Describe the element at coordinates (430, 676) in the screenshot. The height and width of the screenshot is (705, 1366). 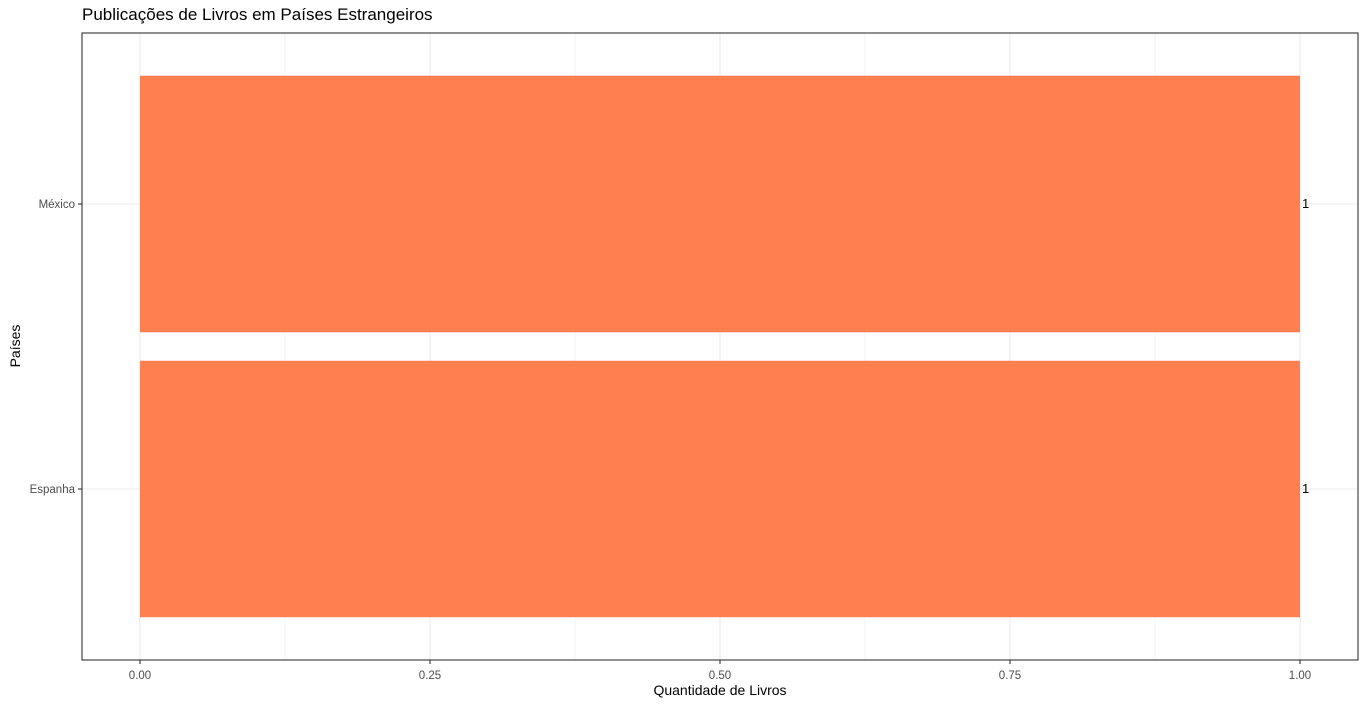
I see `x-tick-label: 0.25` at that location.